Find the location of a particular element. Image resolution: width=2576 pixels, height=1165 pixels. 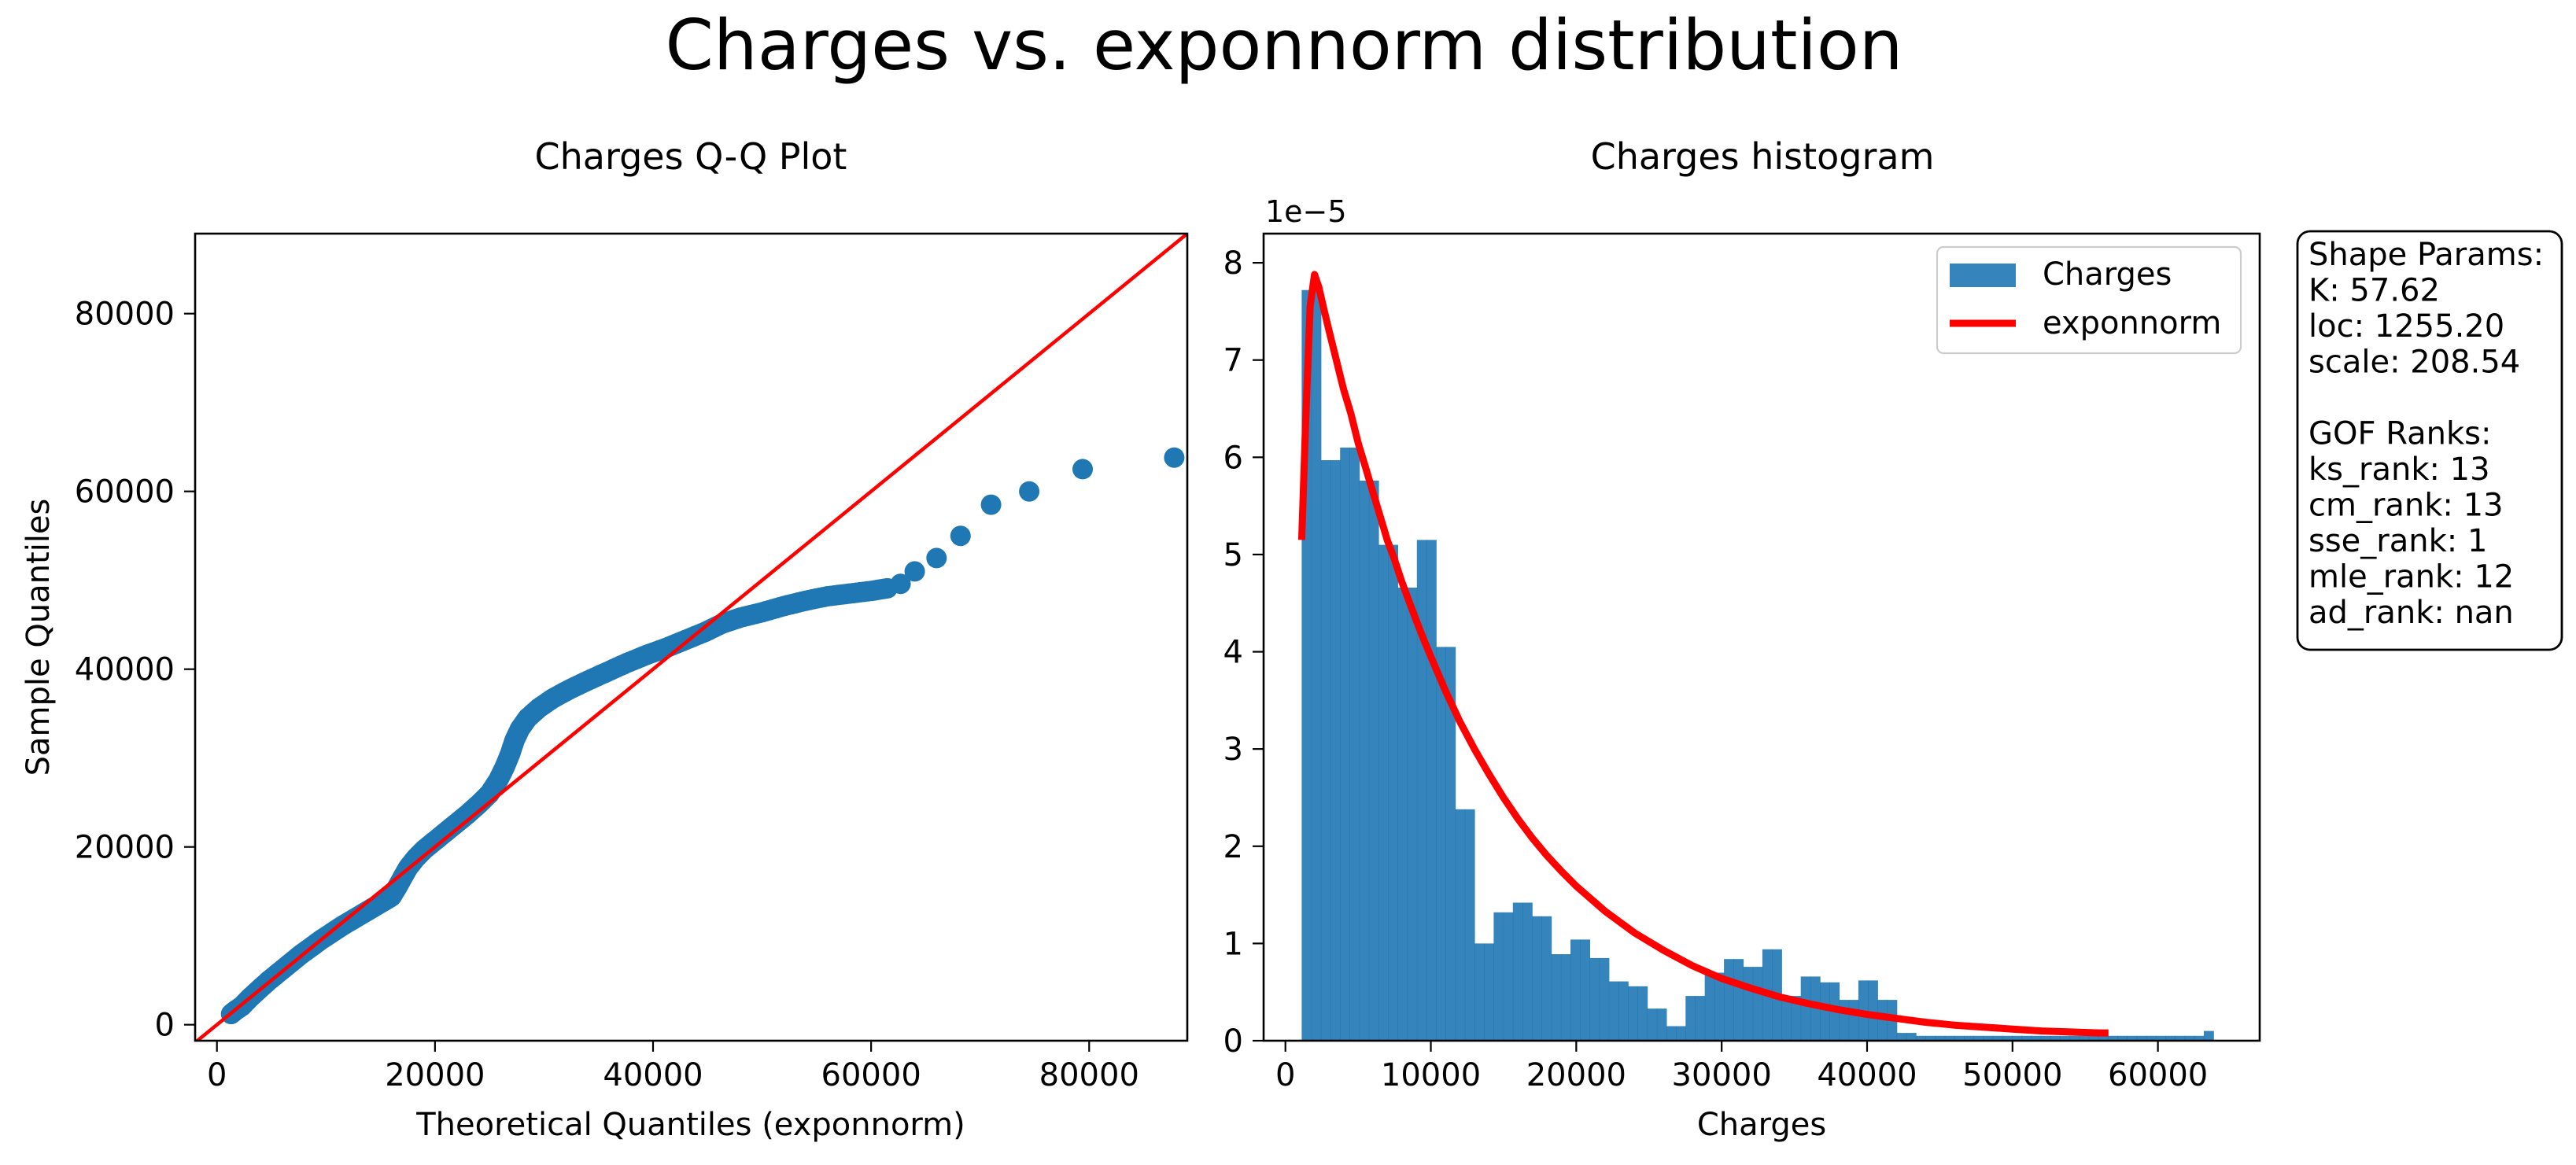

params-line: K: 57.62 is located at coordinates (2374, 291).